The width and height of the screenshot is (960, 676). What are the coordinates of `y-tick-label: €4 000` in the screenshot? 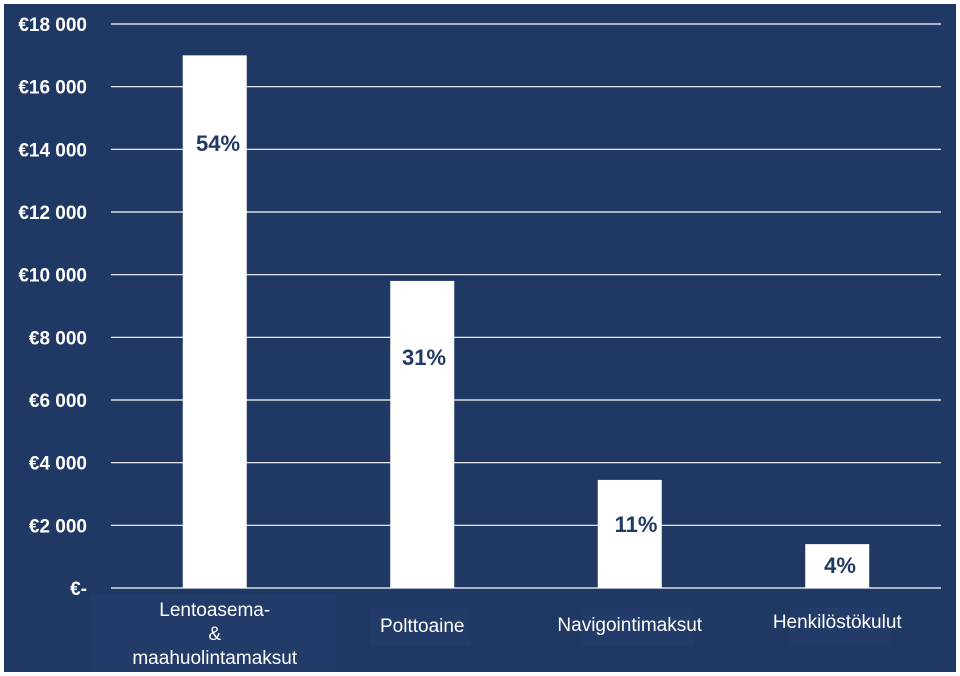 It's located at (58, 464).